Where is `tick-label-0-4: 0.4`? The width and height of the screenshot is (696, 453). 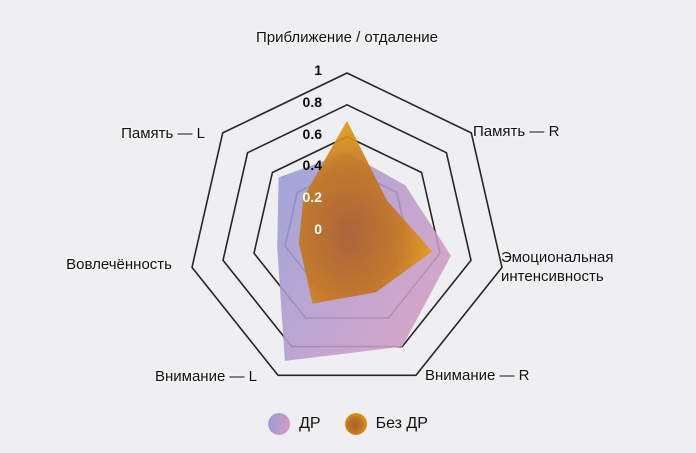 tick-label-0-4: 0.4 is located at coordinates (312, 165).